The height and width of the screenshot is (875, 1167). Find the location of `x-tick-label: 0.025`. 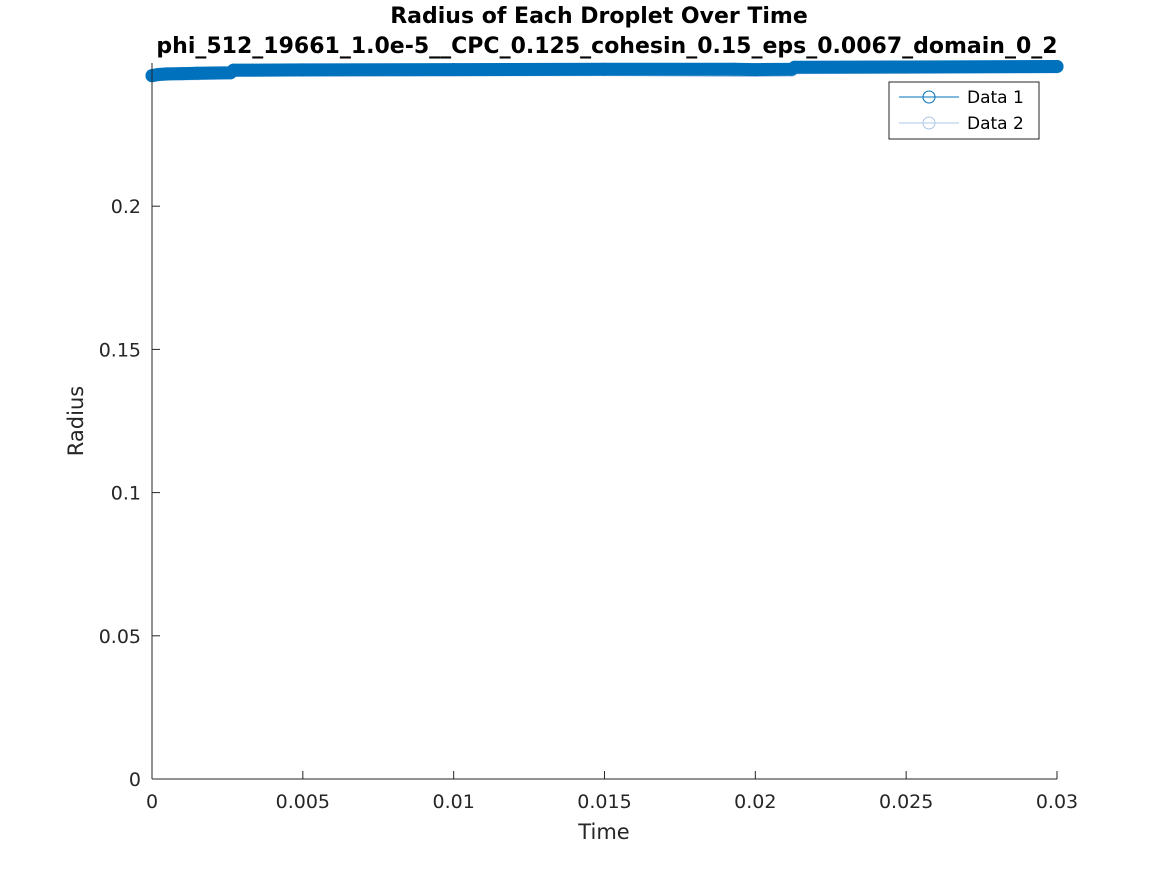

x-tick-label: 0.025 is located at coordinates (906, 802).